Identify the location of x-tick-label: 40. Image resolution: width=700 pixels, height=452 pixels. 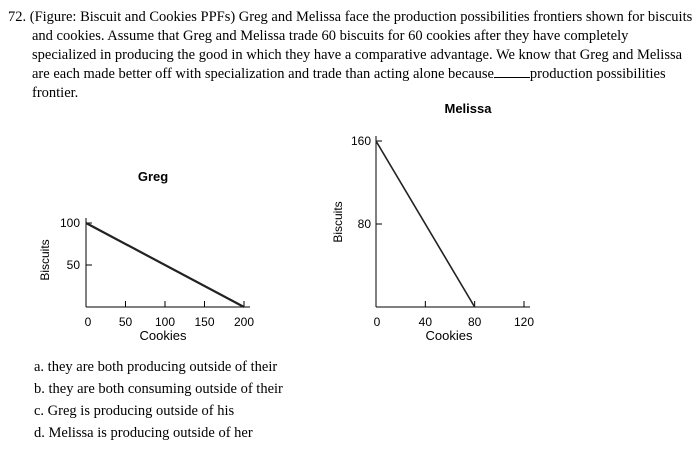
(426, 322).